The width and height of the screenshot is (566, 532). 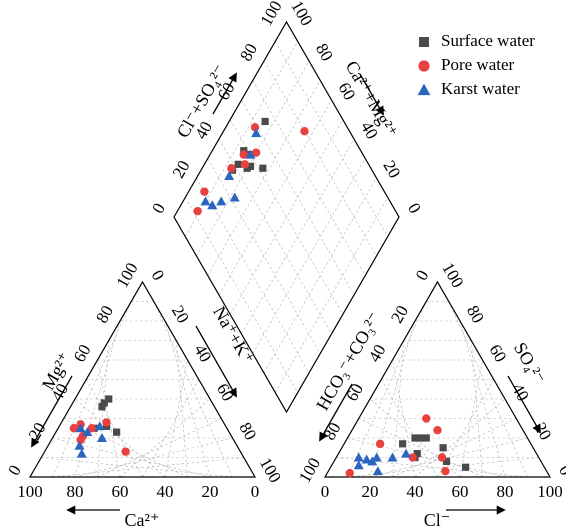 What do you see at coordinates (370, 491) in the screenshot?
I see `anion-bottom-tick: 20` at bounding box center [370, 491].